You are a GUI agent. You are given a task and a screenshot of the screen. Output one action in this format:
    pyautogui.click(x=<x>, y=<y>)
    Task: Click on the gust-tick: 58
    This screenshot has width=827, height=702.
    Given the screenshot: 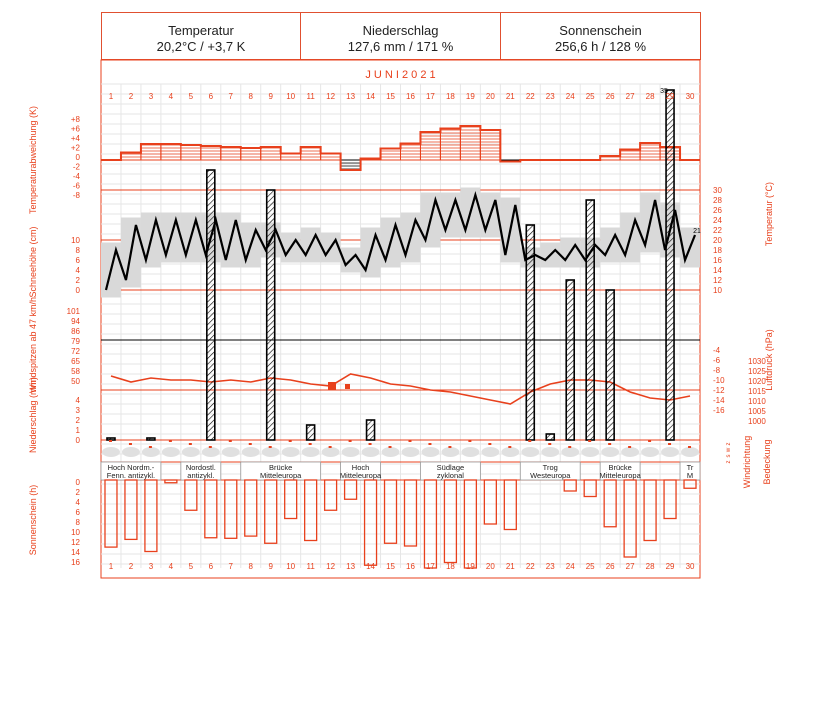 What is the action you would take?
    pyautogui.click(x=75, y=371)
    